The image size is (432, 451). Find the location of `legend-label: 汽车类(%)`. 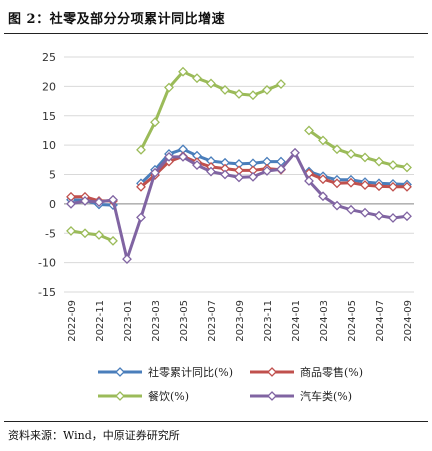

legend-label: 汽车类(%) is located at coordinates (326, 396).